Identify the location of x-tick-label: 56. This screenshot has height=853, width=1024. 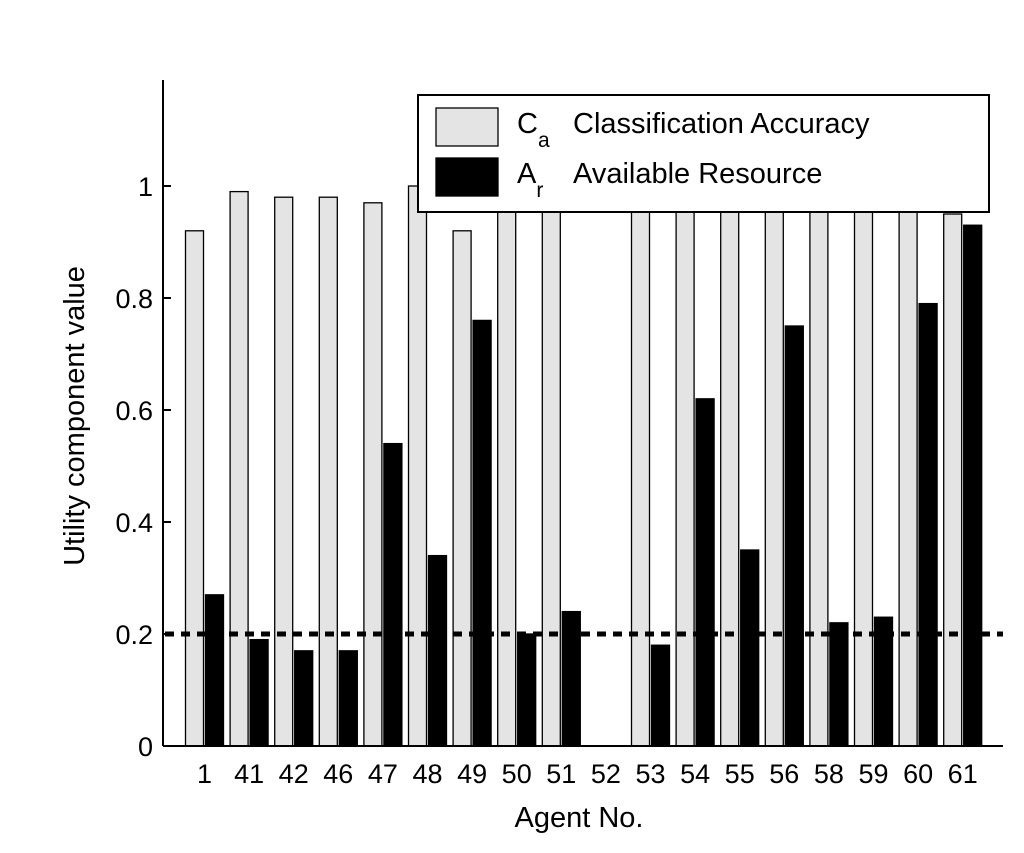
(784, 774).